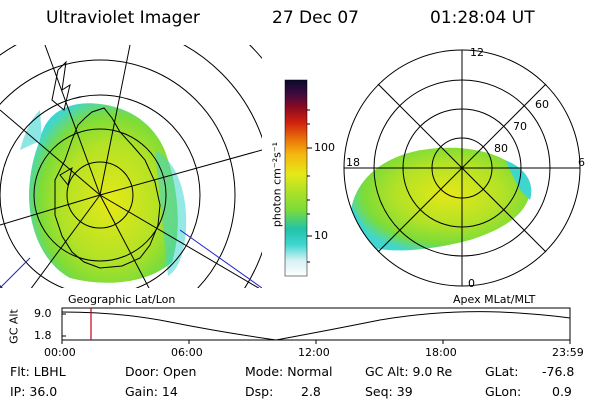 The height and width of the screenshot is (400, 600). I want to click on mlt-label-0: 0, so click(471, 283).